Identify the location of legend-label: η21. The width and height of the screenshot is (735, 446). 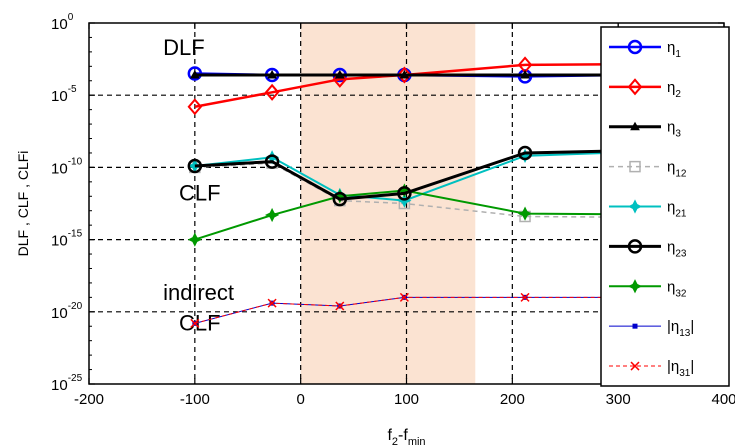
(677, 209).